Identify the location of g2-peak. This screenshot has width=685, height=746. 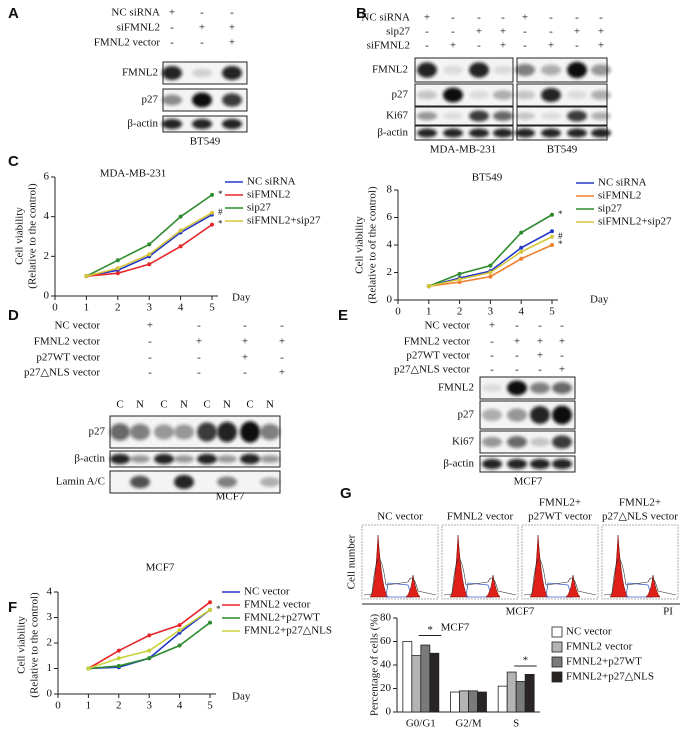
(573, 586).